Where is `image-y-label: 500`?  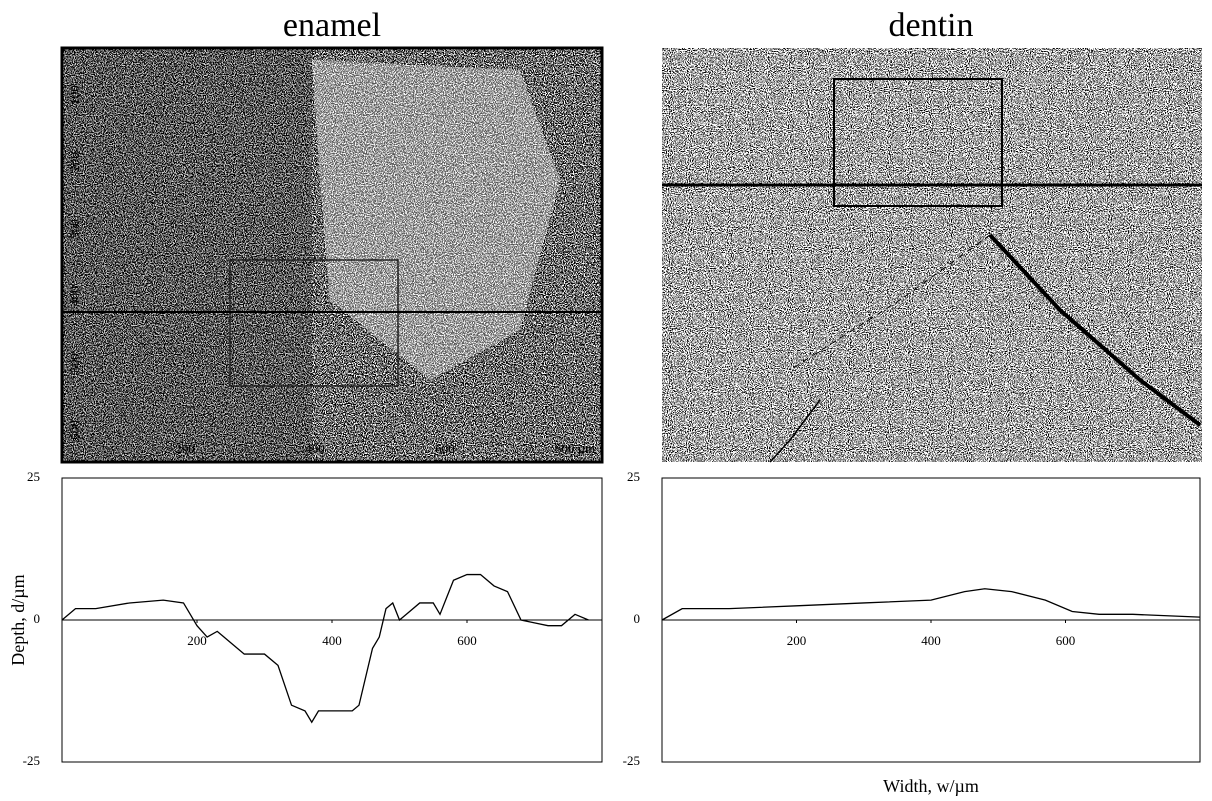 image-y-label: 500 is located at coordinates (74, 363).